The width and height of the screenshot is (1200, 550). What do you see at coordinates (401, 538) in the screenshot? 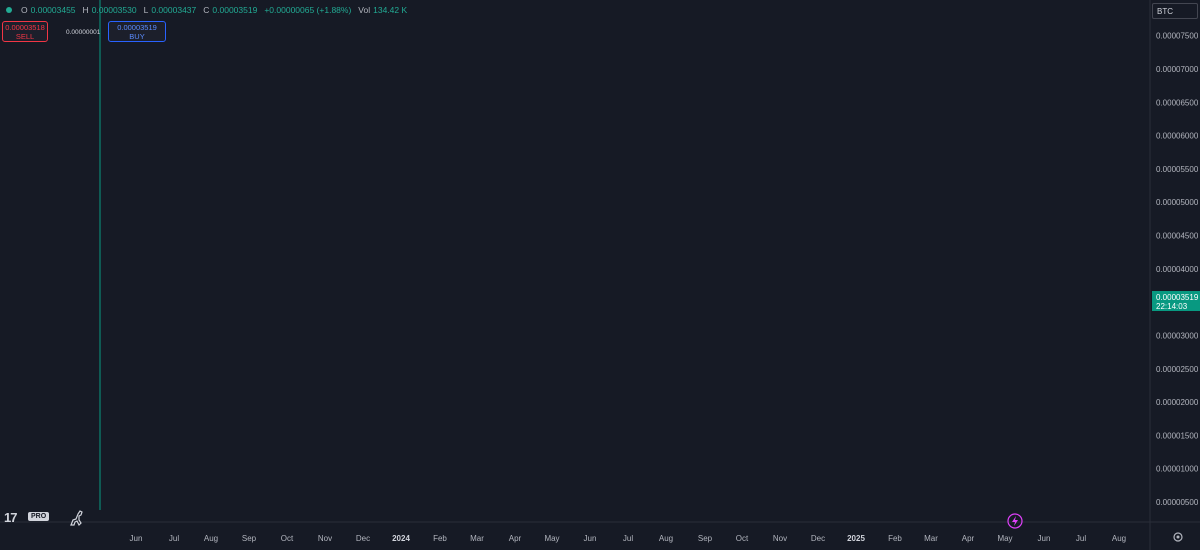
I see `x-tick-label: 2024` at bounding box center [401, 538].